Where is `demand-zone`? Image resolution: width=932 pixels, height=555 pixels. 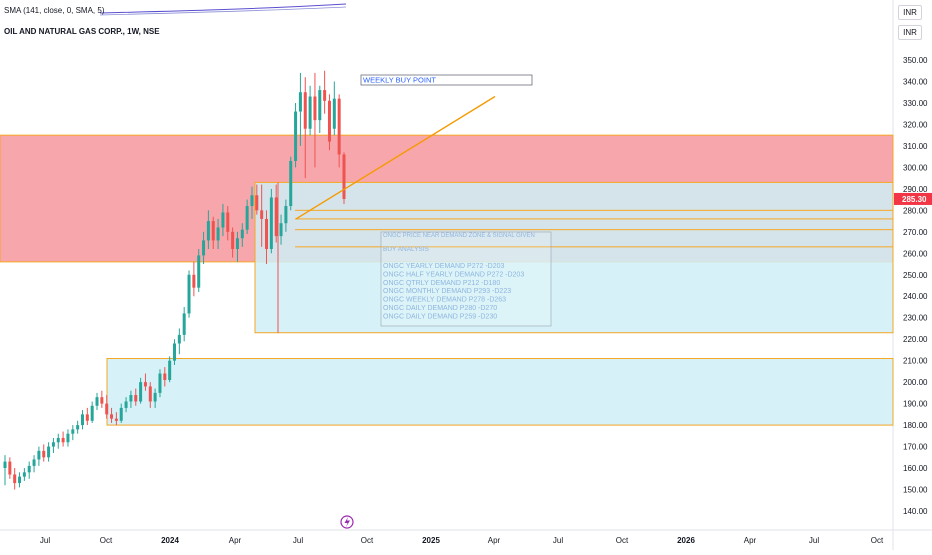
demand-zone is located at coordinates (500, 392).